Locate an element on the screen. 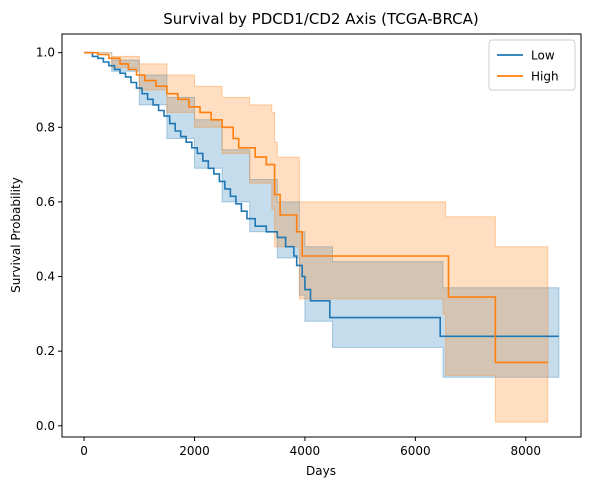 This screenshot has height=490, width=590. legend: Low High is located at coordinates (532, 65).